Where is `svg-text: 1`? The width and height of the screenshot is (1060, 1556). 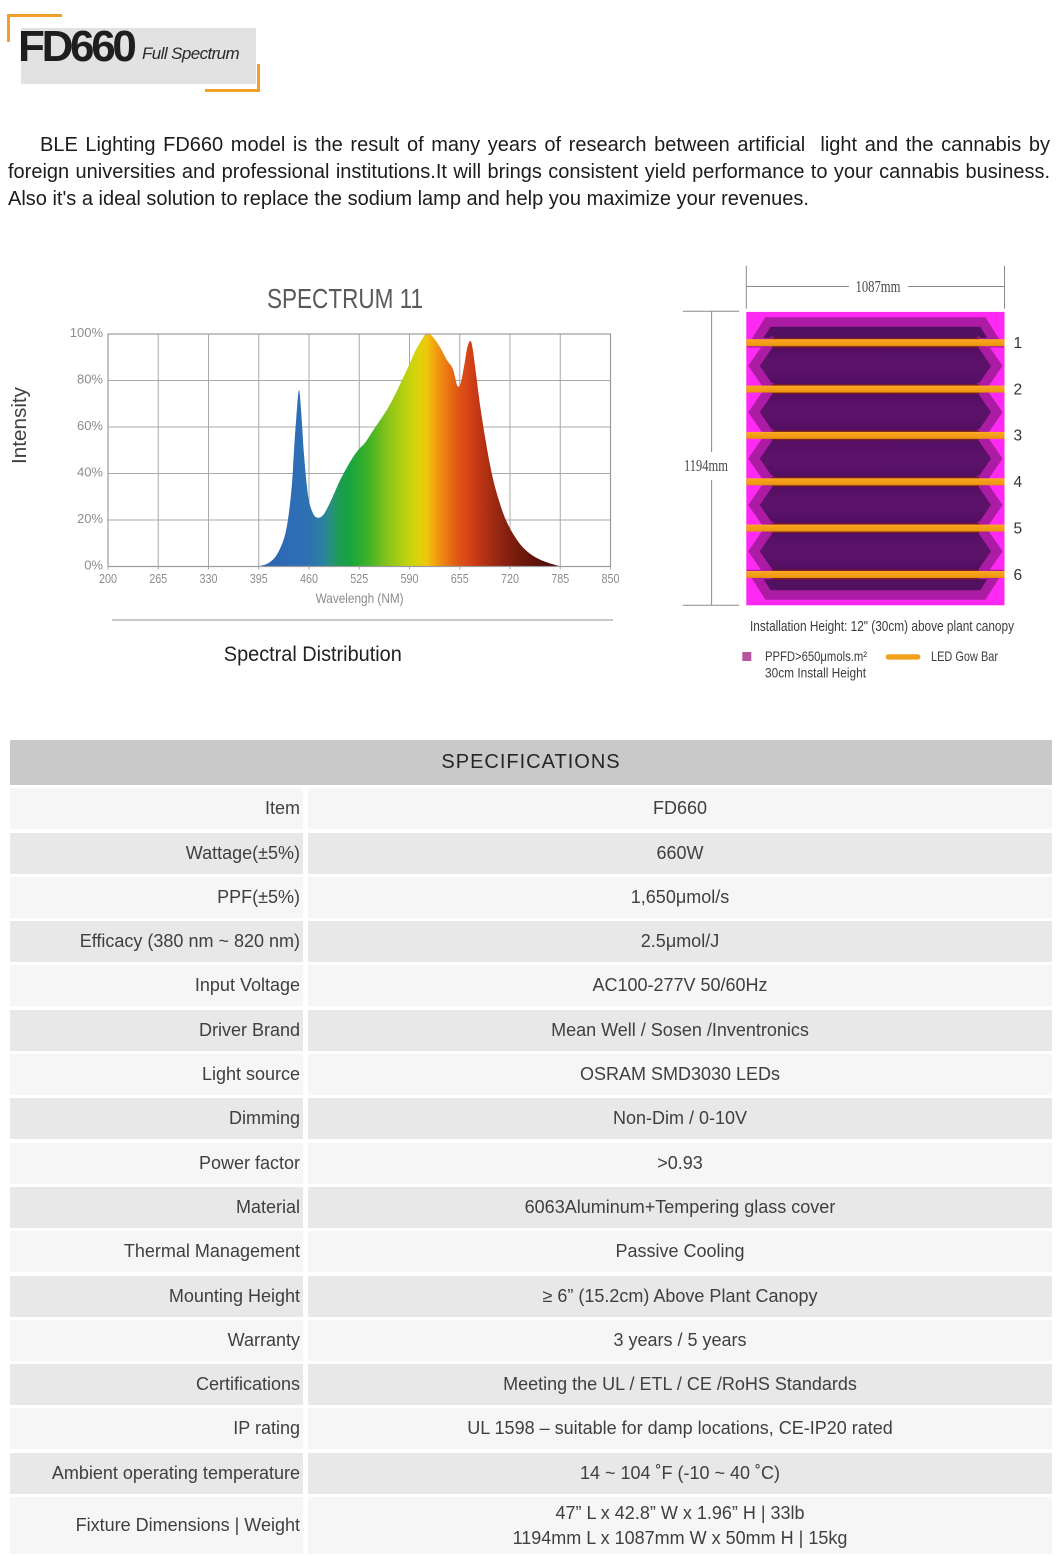
svg-text: 1 is located at coordinates (1018, 343).